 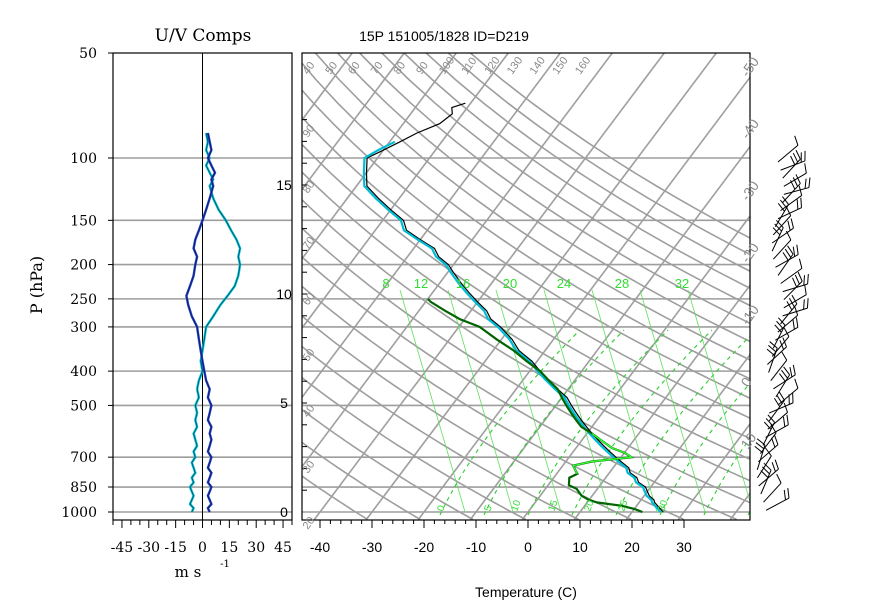 What do you see at coordinates (225, 564) in the screenshot?
I see `uv-x-axis-label-exponent: -1` at bounding box center [225, 564].